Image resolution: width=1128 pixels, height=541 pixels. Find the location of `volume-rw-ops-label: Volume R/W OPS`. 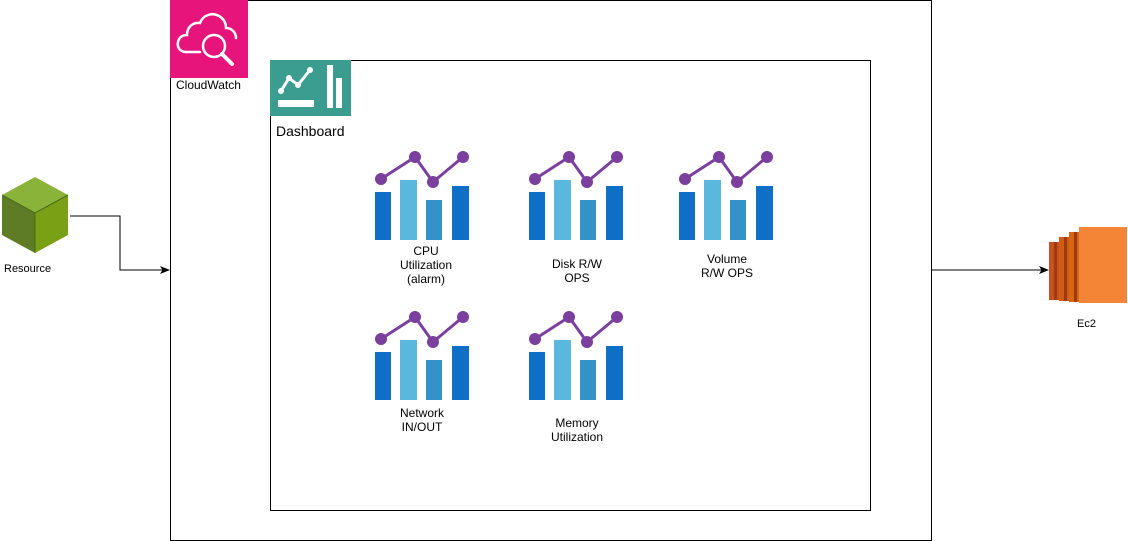

volume-rw-ops-label: Volume R/W OPS is located at coordinates (726, 266).